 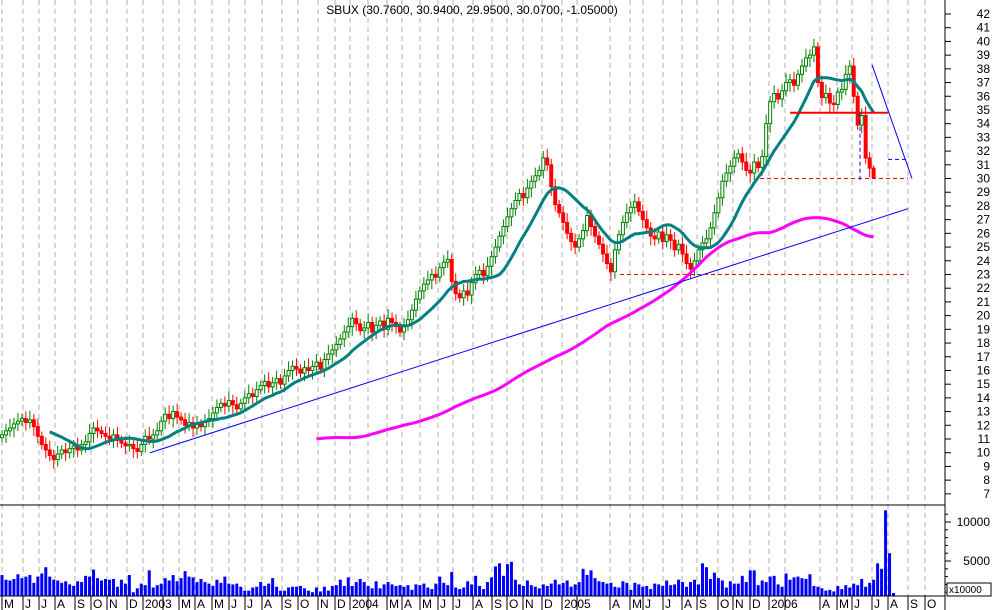 What do you see at coordinates (133, 603) in the screenshot?
I see `x-tick-label: D` at bounding box center [133, 603].